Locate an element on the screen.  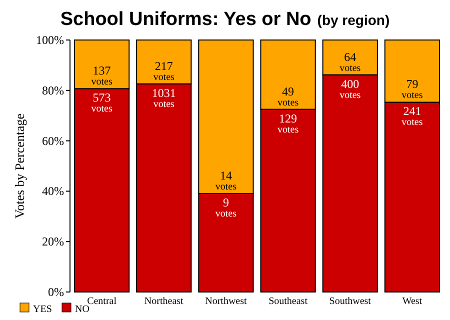
annotation: 9 votes is located at coordinates (226, 207).